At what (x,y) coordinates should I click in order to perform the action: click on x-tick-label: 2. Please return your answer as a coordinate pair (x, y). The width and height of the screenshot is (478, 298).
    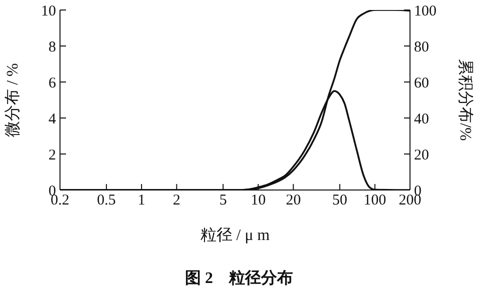
    Looking at the image, I should click on (176, 200).